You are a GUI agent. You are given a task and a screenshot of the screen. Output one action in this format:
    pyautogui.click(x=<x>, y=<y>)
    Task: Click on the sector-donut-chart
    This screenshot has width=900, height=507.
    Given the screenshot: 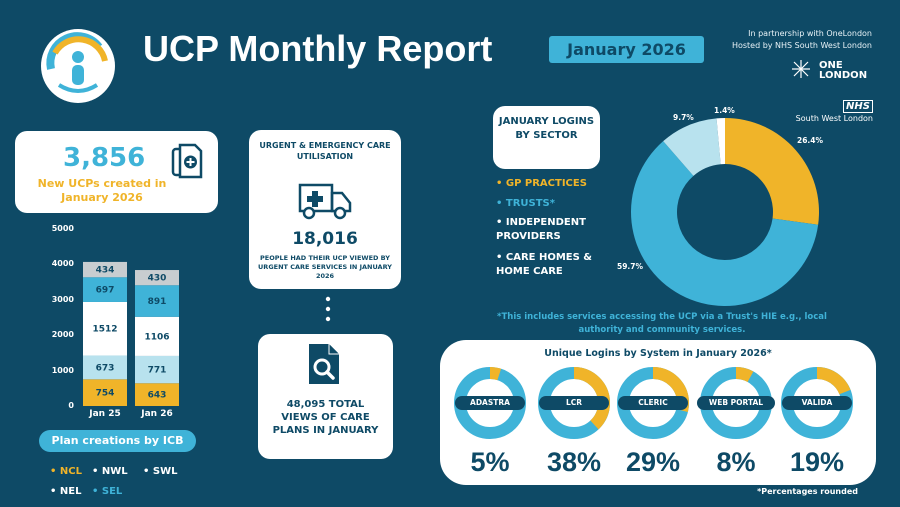 What is the action you would take?
    pyautogui.click(x=725, y=212)
    